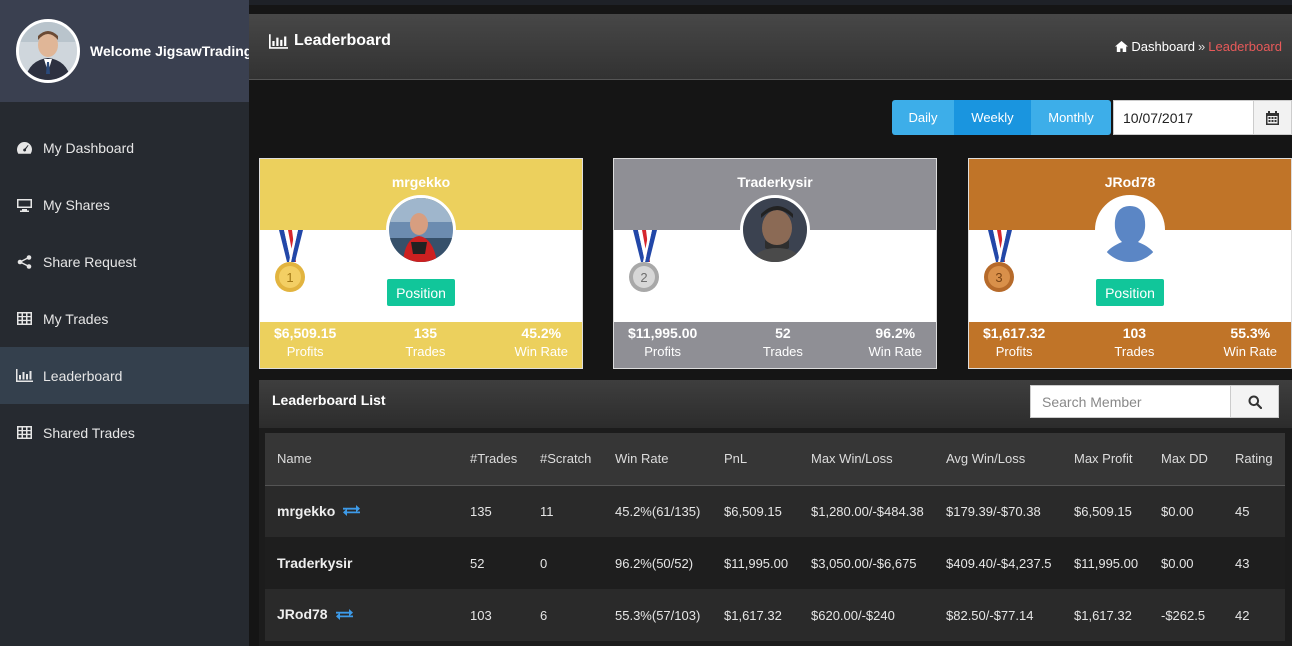  I want to click on col-scratch: #Scratch, so click(565, 459).